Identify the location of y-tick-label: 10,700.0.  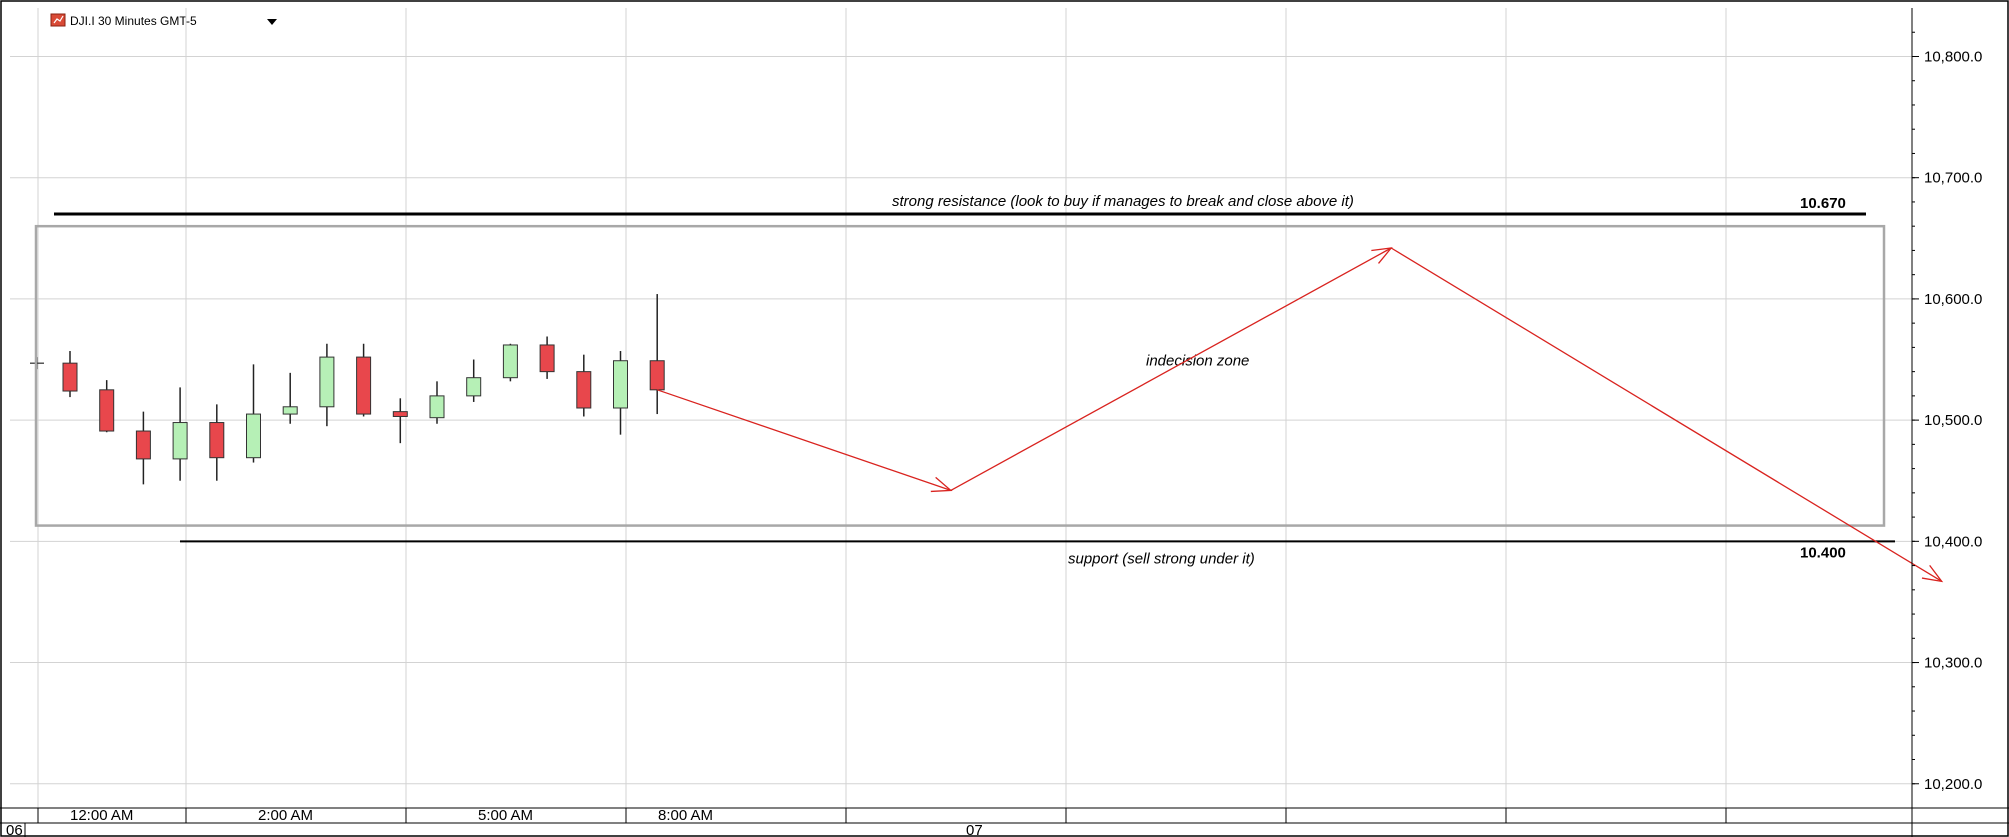
(1953, 178).